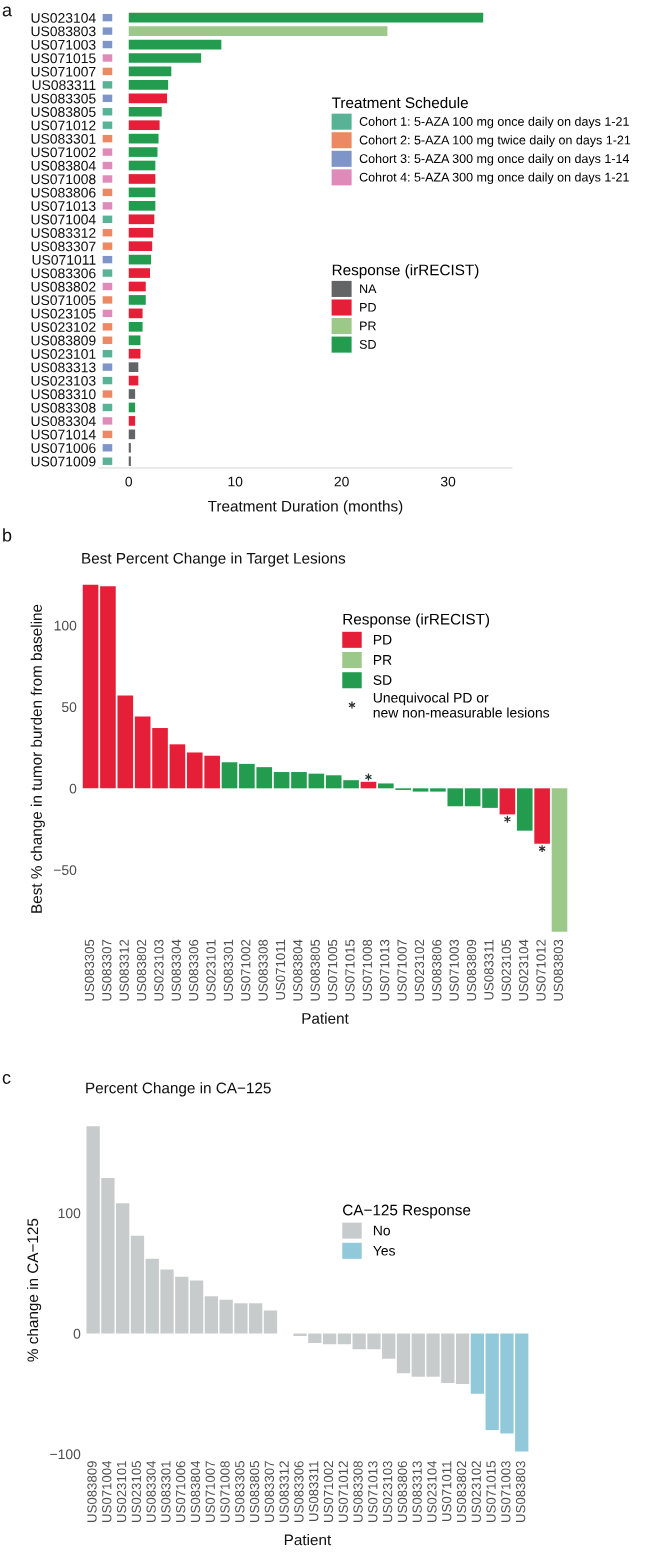 The height and width of the screenshot is (1563, 664). I want to click on legend-title: Response (irRECIST), so click(416, 620).